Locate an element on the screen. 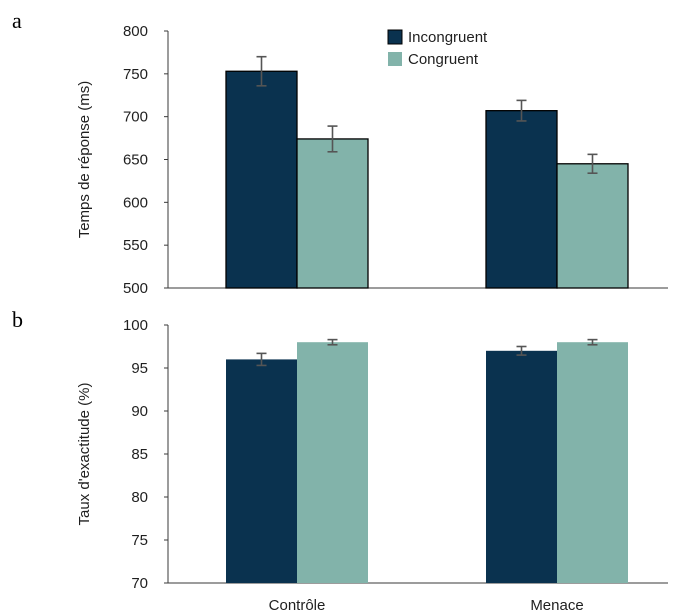 The height and width of the screenshot is (614, 675). y-tick-label: 550 is located at coordinates (135, 245).